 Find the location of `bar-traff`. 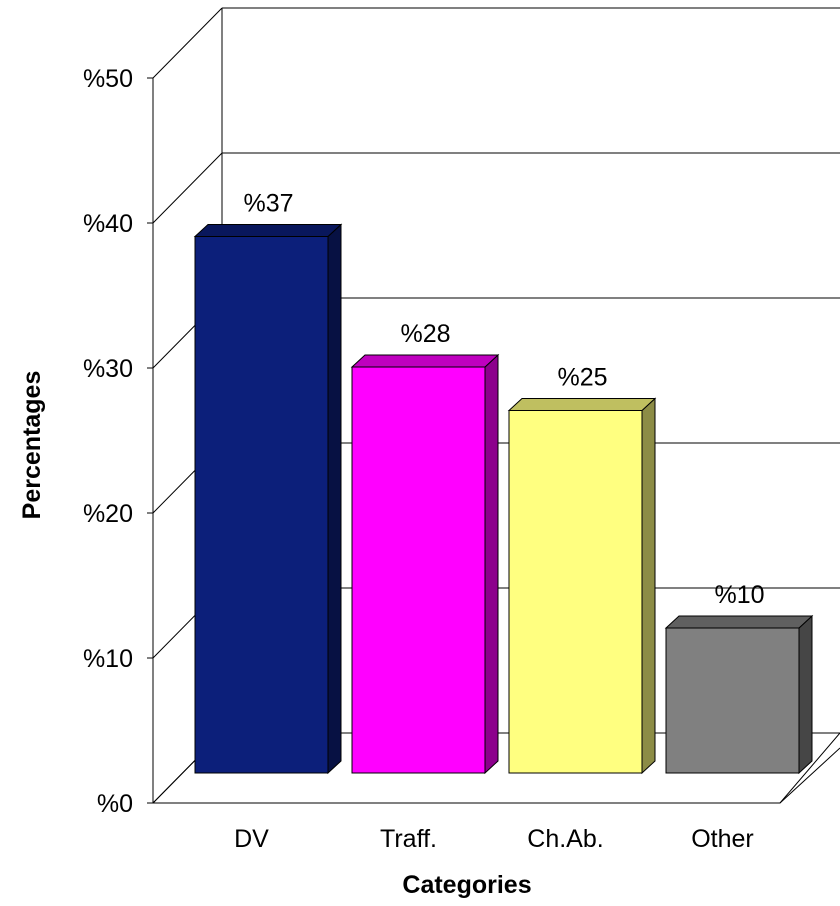

bar-traff is located at coordinates (425, 564).